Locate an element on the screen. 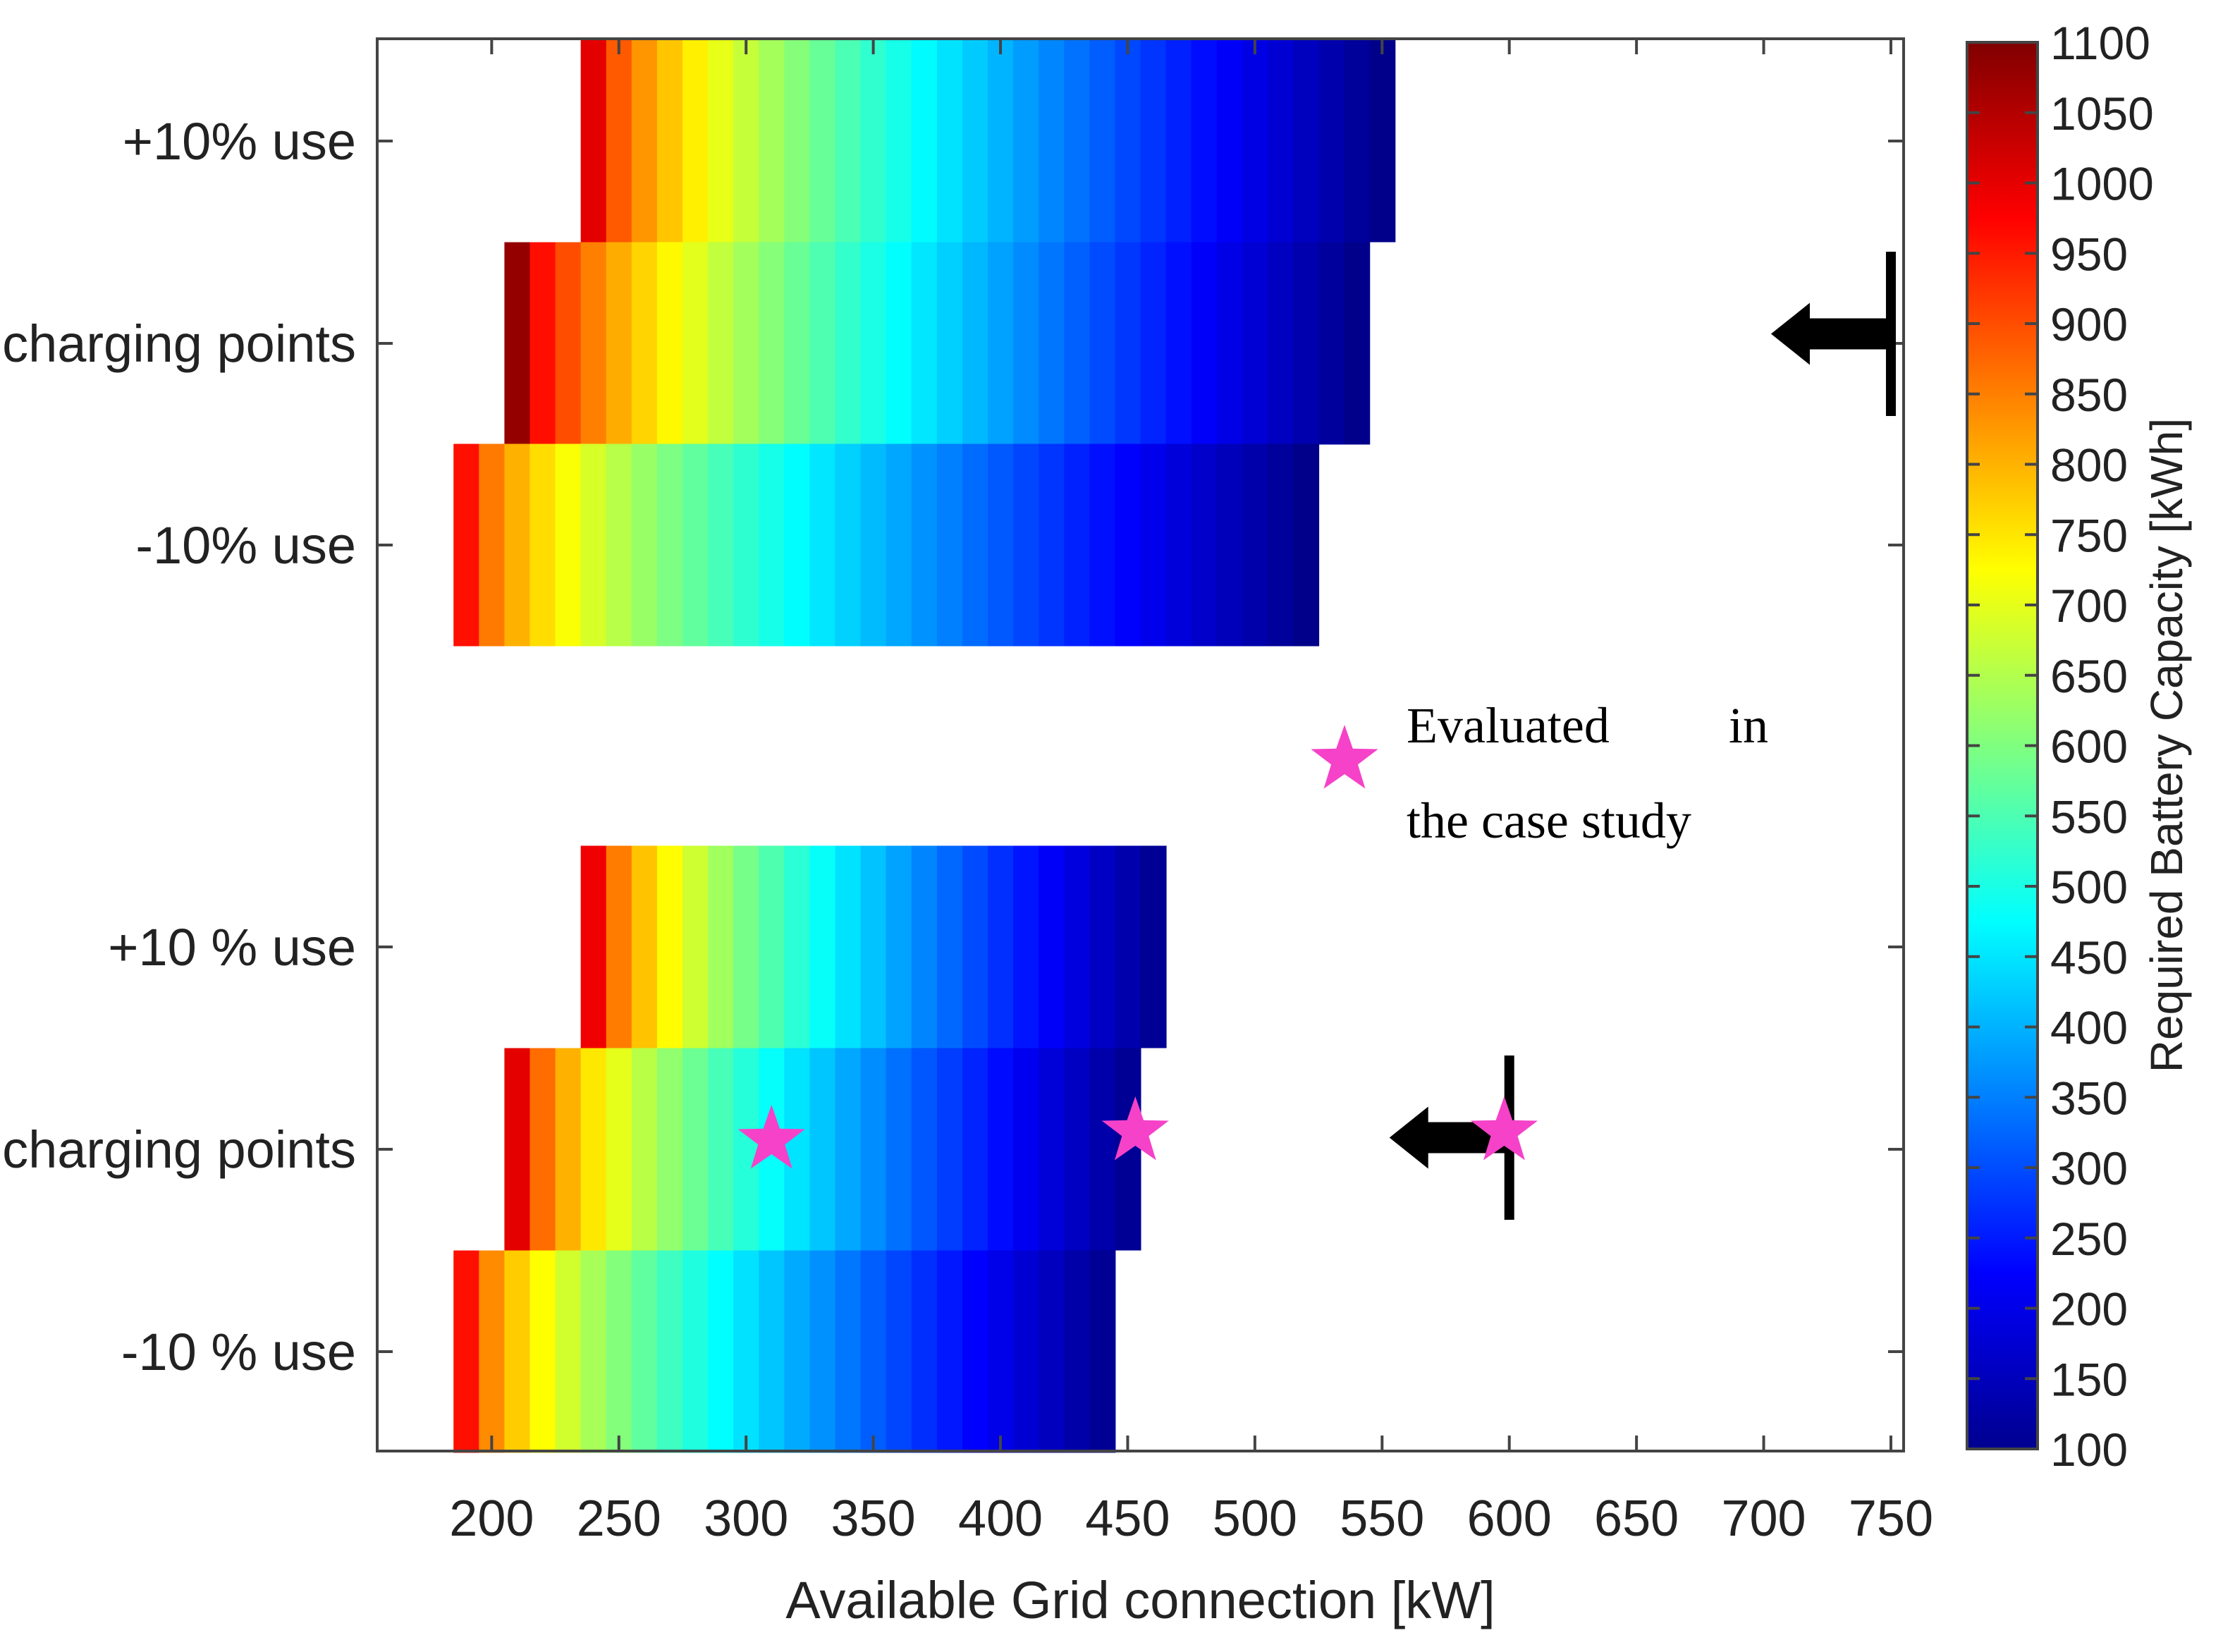 The image size is (2223, 1652). colorbar-tick-label: 600 is located at coordinates (2089, 747).